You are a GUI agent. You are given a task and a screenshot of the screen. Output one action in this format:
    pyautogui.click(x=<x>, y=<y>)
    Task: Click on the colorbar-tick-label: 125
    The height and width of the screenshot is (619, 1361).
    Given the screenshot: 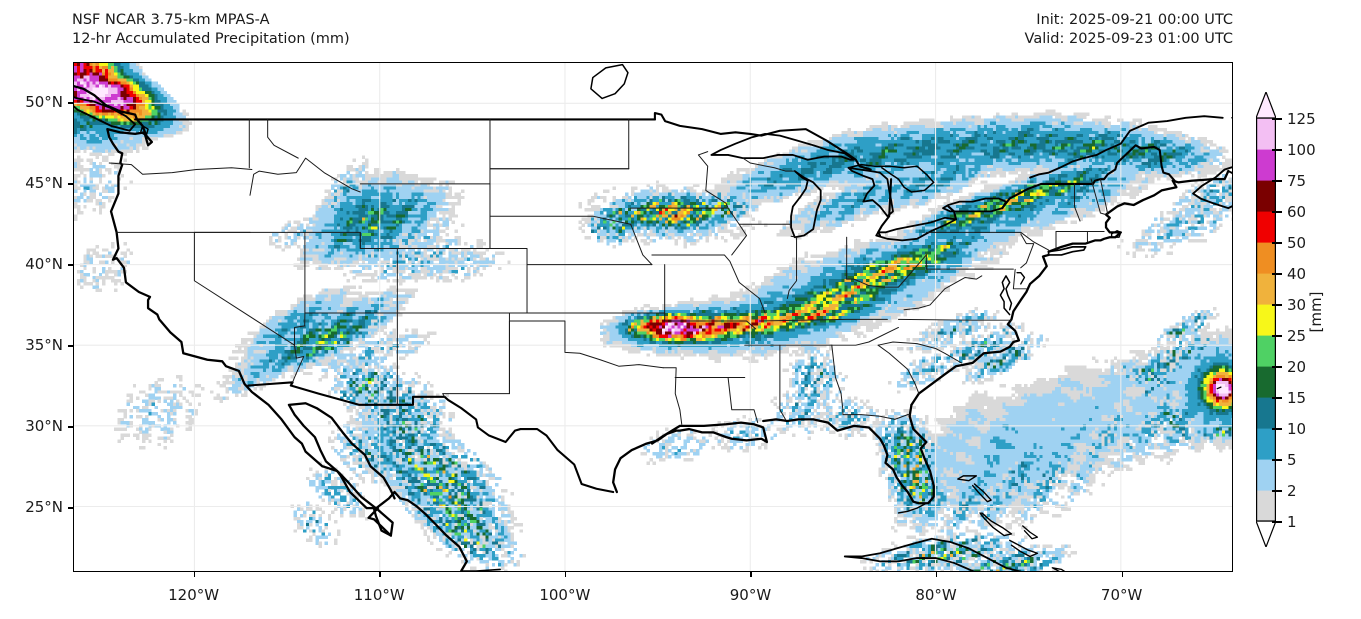 What is the action you would take?
    pyautogui.click(x=1301, y=119)
    